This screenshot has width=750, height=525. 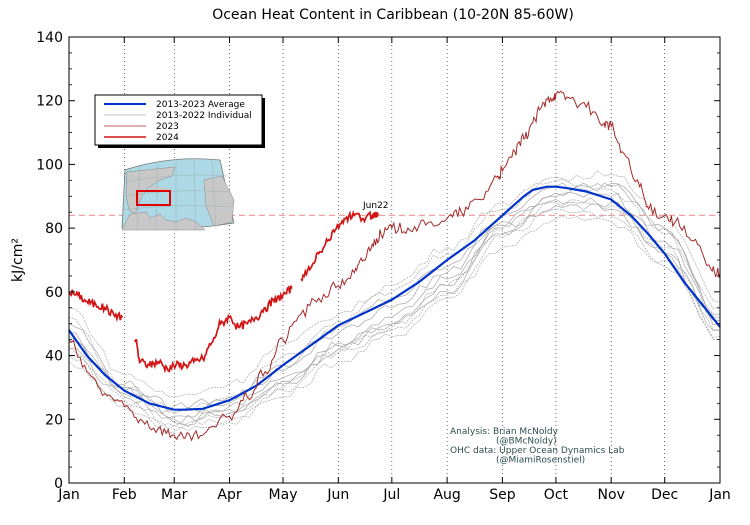 I want to click on y-tick-label: 40, so click(x=54, y=357).